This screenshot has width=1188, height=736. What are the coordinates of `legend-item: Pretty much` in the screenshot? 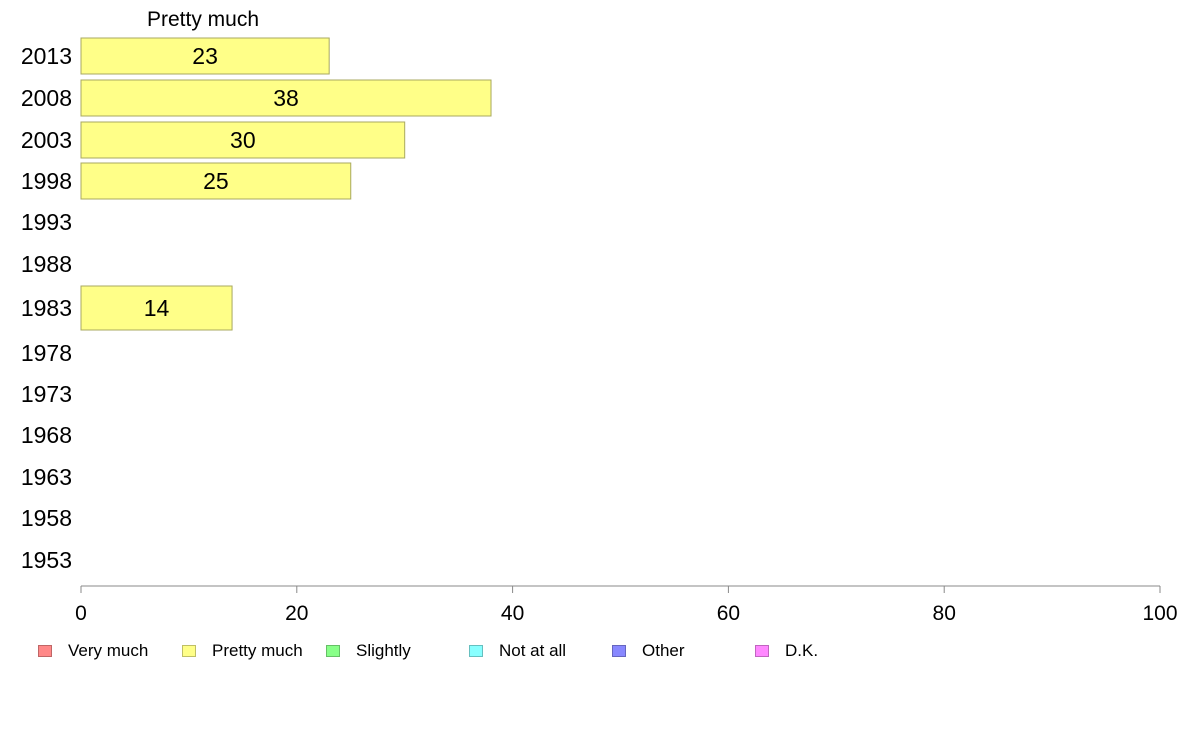 It's located at (242, 651).